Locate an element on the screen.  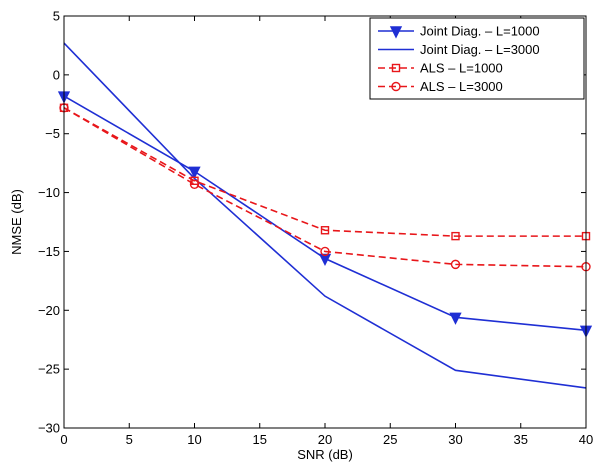
y-tick-label: −10 is located at coordinates (49, 192).